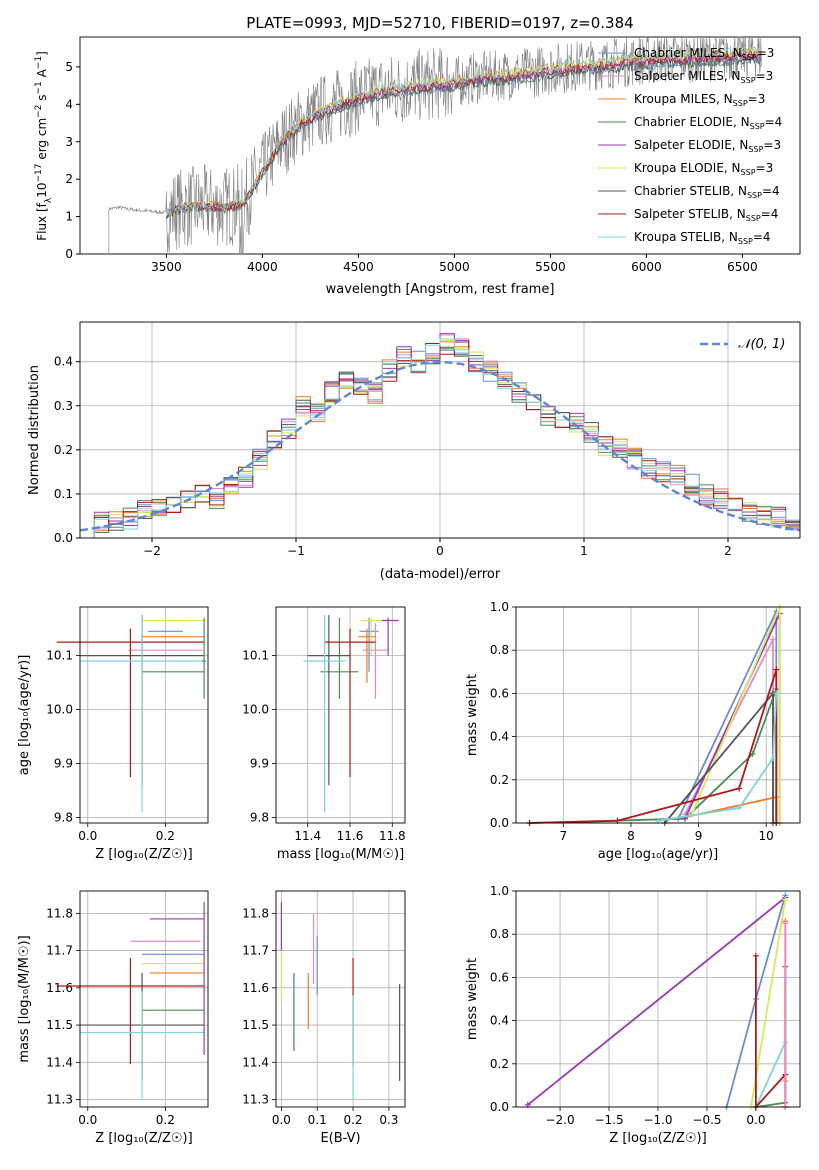 This screenshot has width=819, height=1170. I want to click on tick-label-y: 3, so click(69, 142).